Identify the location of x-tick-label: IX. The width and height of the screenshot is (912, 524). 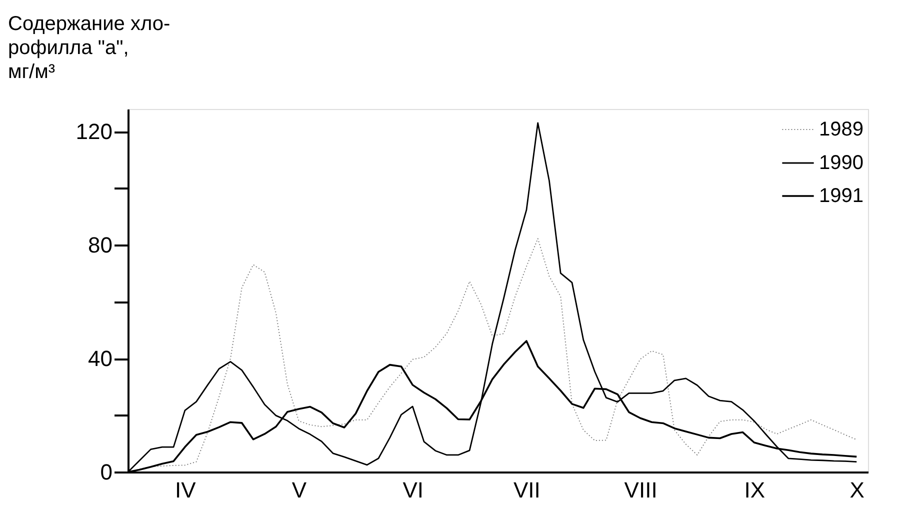
(755, 490).